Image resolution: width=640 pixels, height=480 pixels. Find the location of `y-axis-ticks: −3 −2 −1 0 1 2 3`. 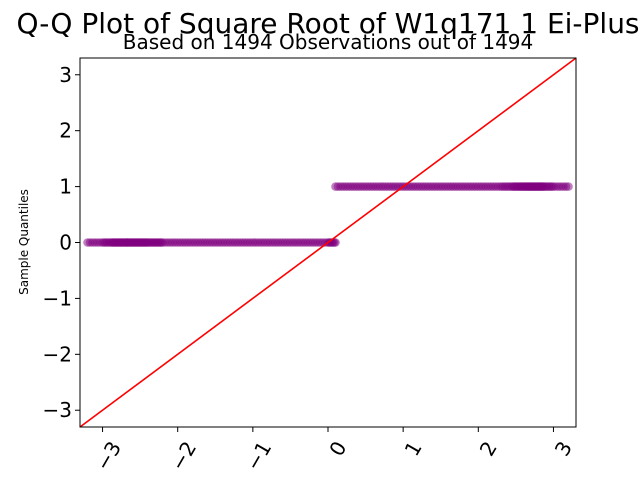

y-axis-ticks: −3 −2 −1 0 1 2 3 is located at coordinates (61, 242).